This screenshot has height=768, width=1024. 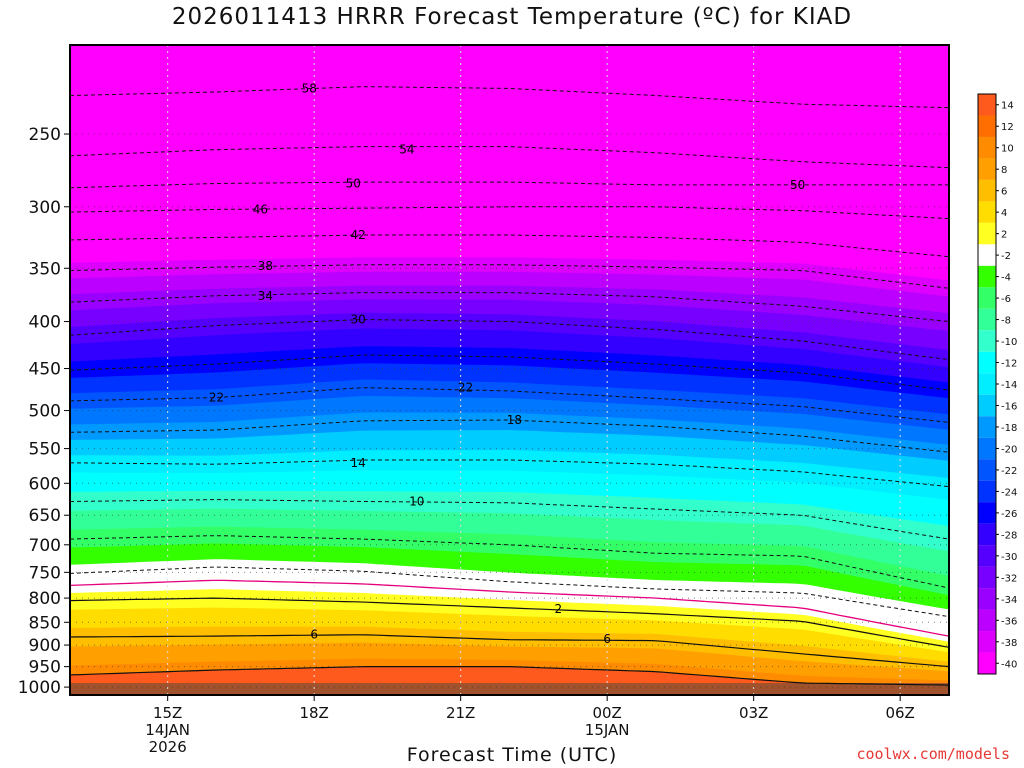 What do you see at coordinates (45, 646) in the screenshot?
I see `y-tick-label: 900` at bounding box center [45, 646].